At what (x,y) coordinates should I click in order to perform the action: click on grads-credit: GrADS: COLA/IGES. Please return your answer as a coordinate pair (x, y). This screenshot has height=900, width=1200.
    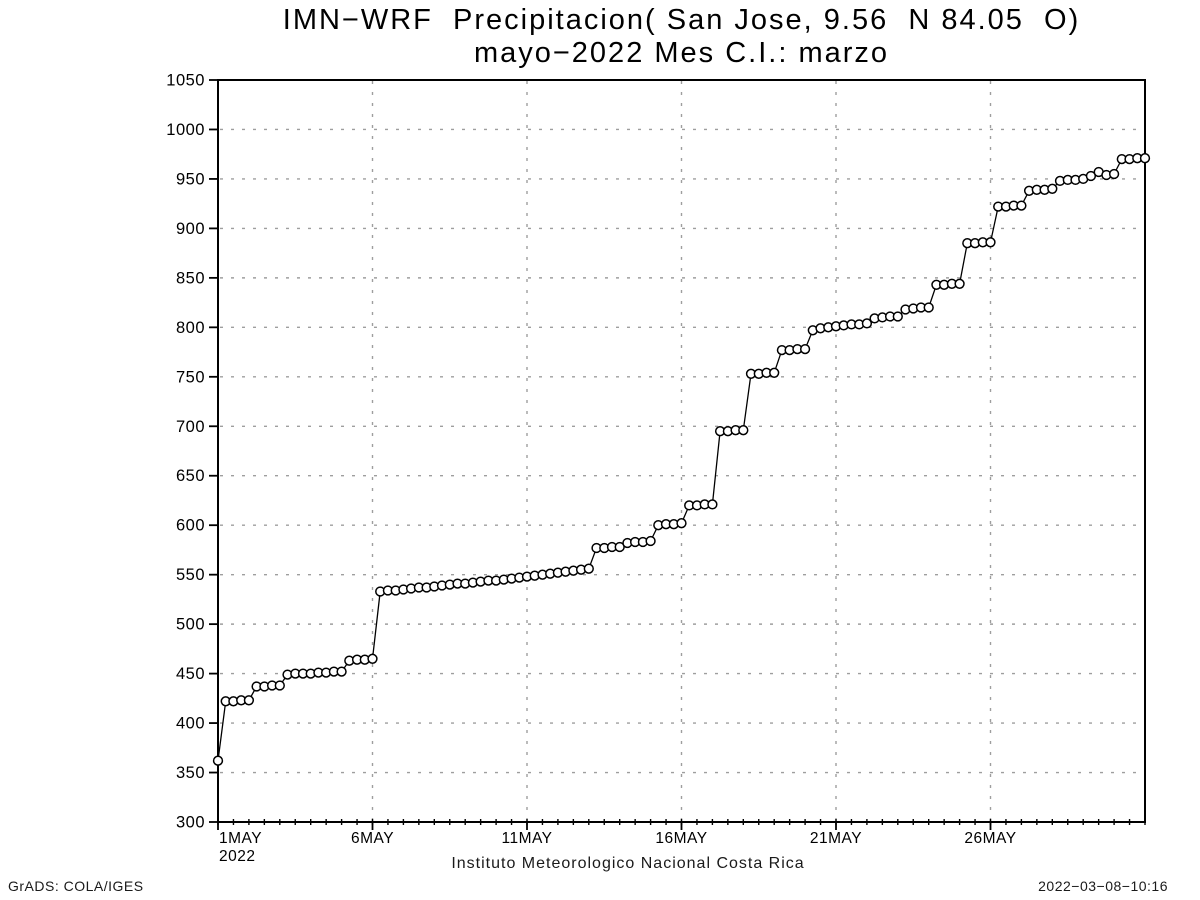
    Looking at the image, I should click on (76, 886).